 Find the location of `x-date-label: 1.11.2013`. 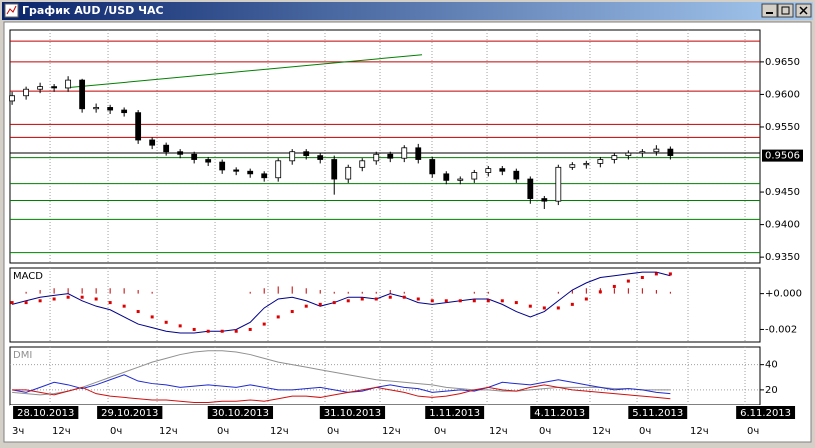

x-date-label: 1.11.2013 is located at coordinates (454, 413).